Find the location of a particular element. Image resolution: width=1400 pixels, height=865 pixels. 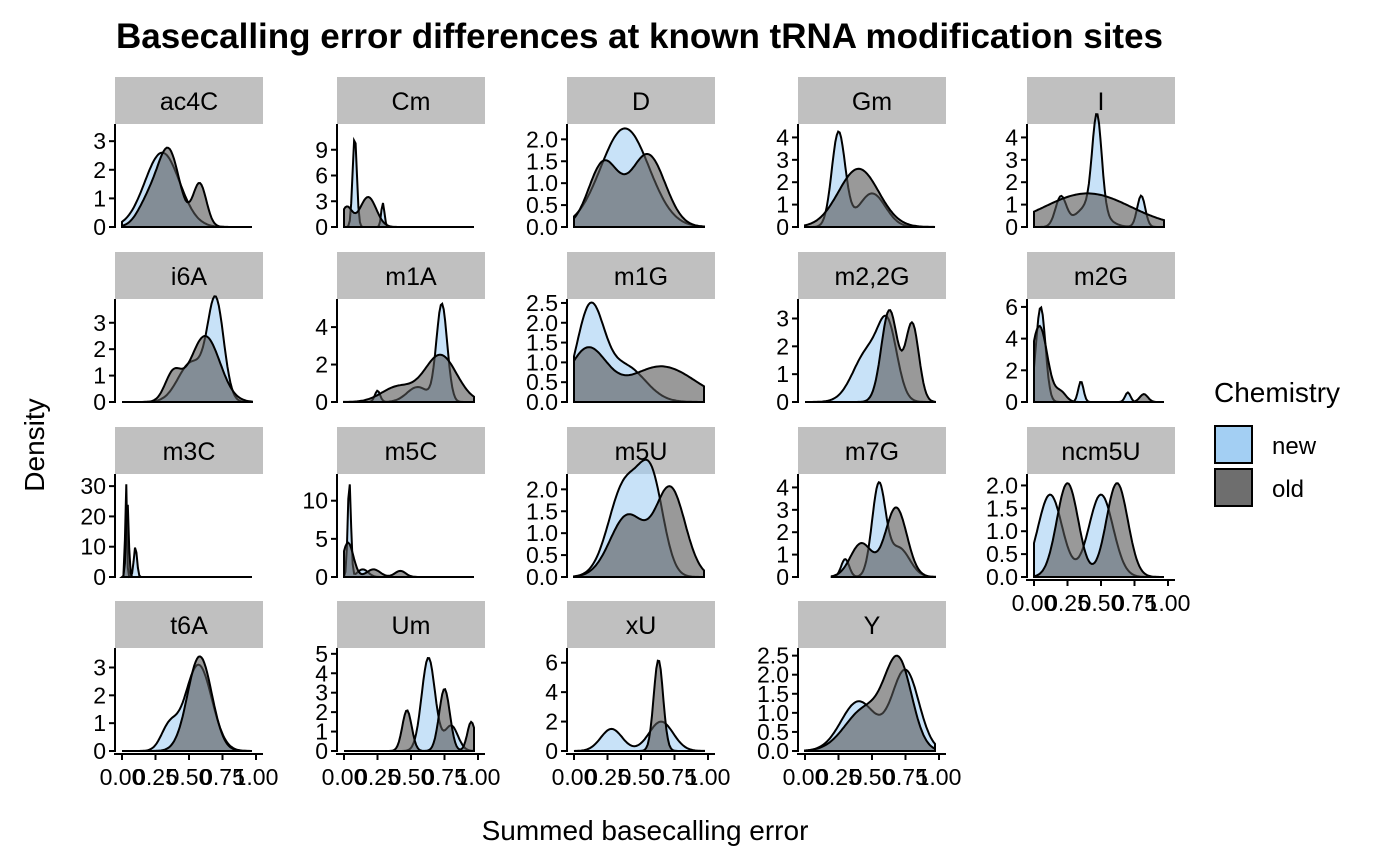

y-tick-label: 30 is located at coordinates (93, 486).